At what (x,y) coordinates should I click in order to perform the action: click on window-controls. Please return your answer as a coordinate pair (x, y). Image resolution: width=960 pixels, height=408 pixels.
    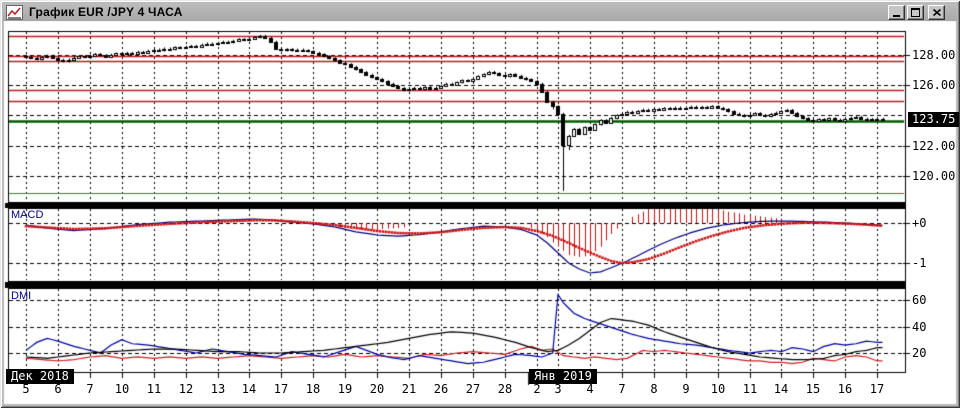
    Looking at the image, I should click on (915, 12).